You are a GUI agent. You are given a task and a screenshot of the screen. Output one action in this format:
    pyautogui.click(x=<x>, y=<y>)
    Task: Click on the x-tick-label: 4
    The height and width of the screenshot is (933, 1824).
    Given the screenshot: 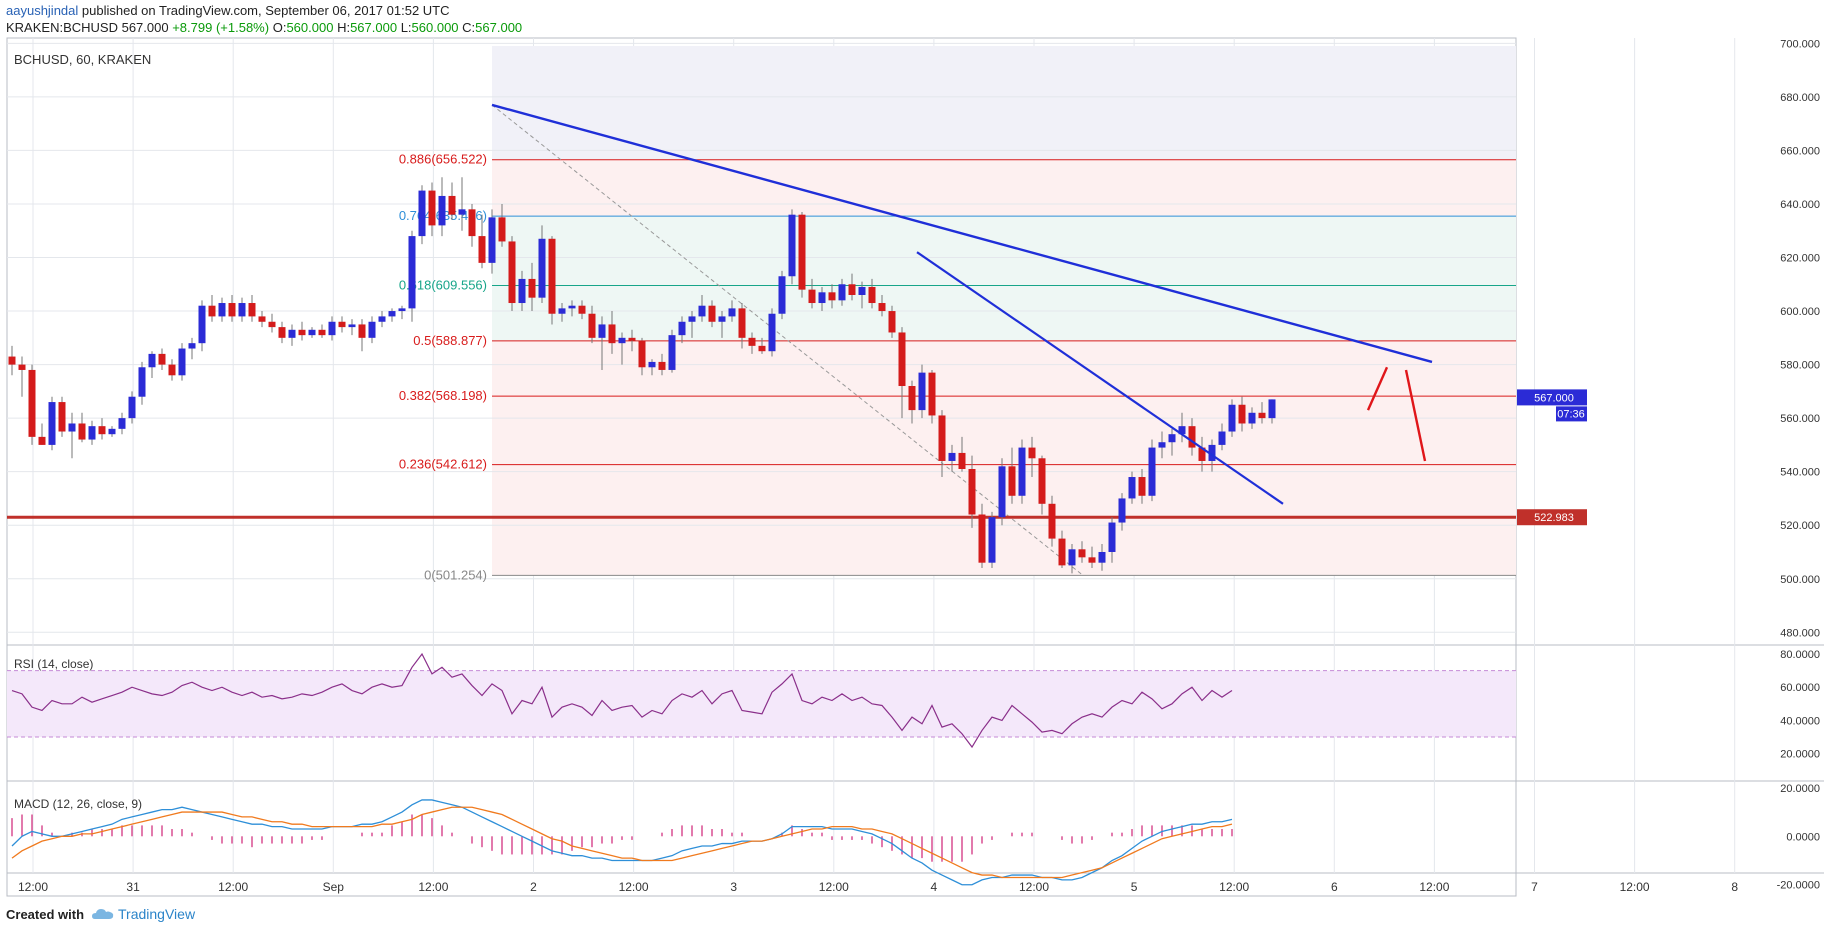 What is the action you would take?
    pyautogui.click(x=934, y=887)
    